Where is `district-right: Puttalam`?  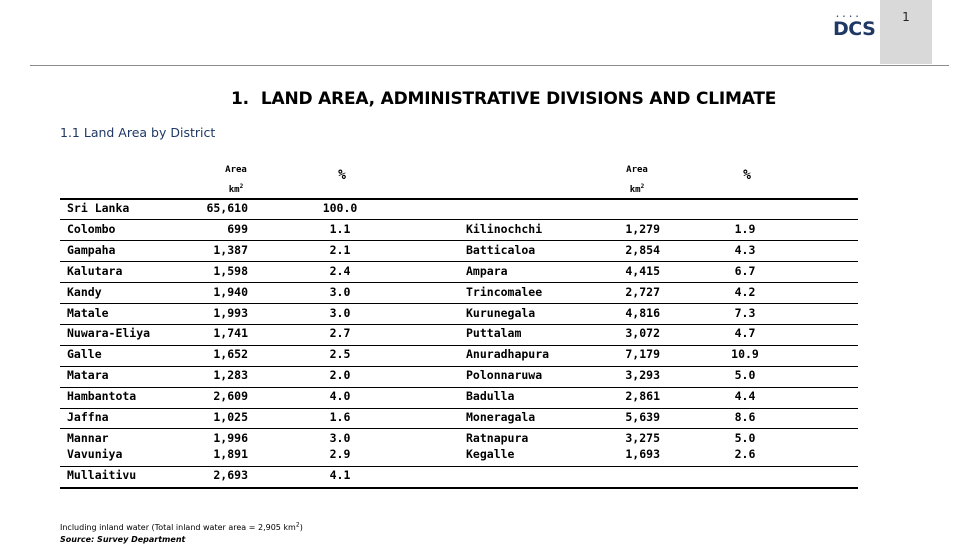 district-right: Puttalam is located at coordinates (494, 333).